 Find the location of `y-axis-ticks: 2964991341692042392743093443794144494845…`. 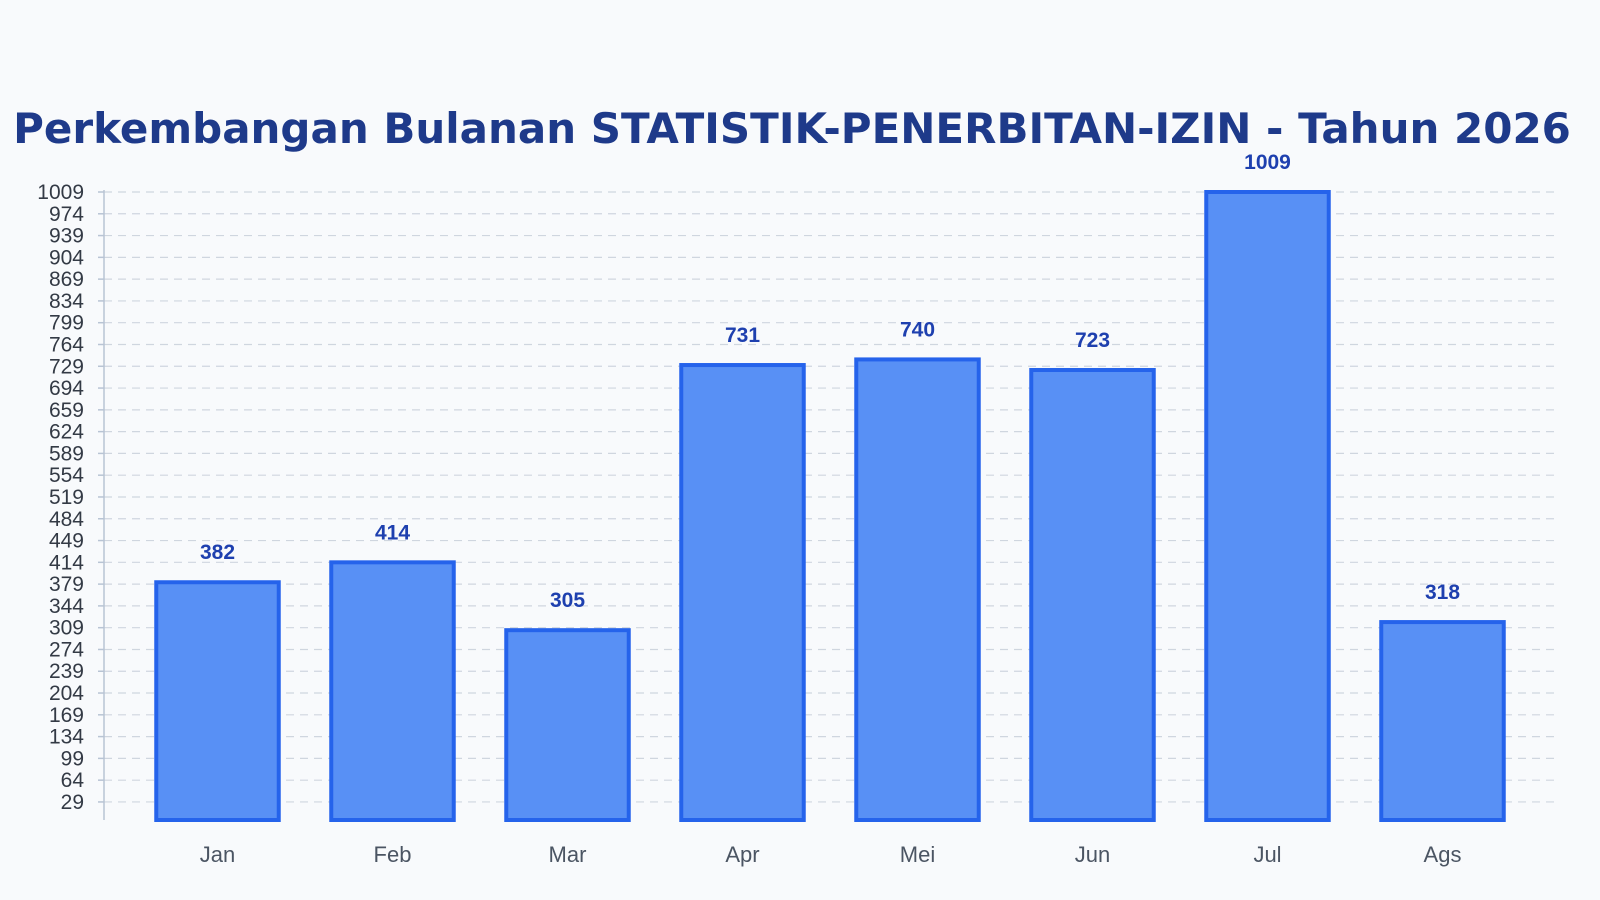

y-axis-ticks: 2964991341692042392743093443794144494845… is located at coordinates (70, 497).